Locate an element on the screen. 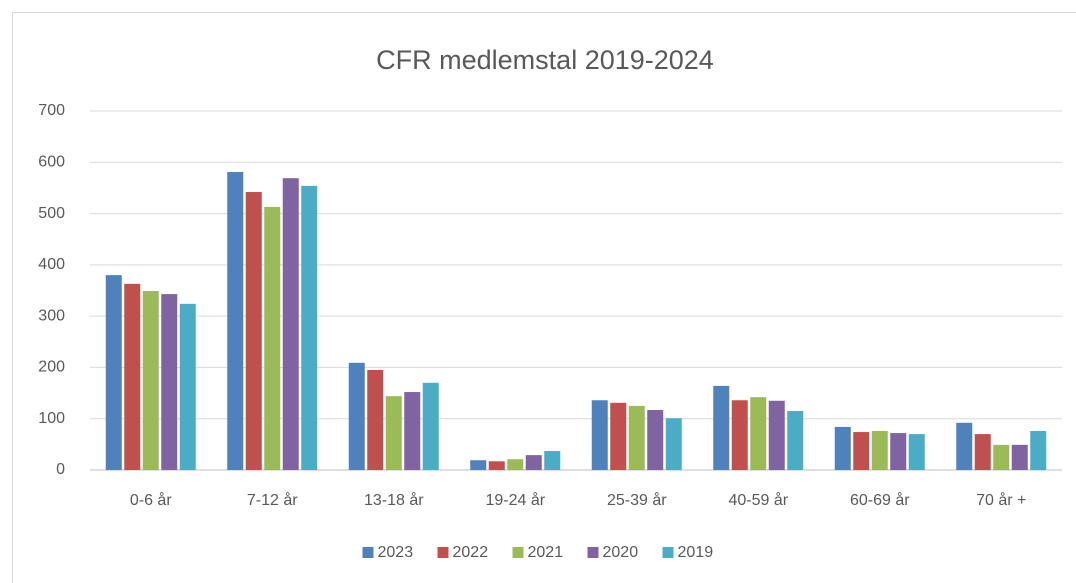 This screenshot has height=583, width=1076. y-tick-label: 300 is located at coordinates (51, 315).